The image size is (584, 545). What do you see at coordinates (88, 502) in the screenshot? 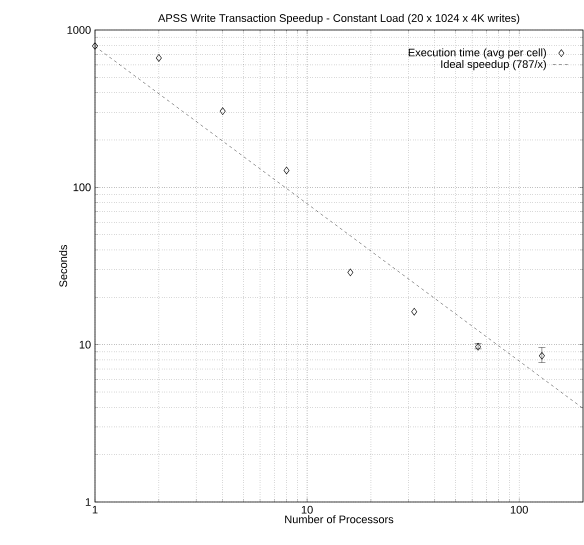
I see `y-tick-label: 1` at bounding box center [88, 502].